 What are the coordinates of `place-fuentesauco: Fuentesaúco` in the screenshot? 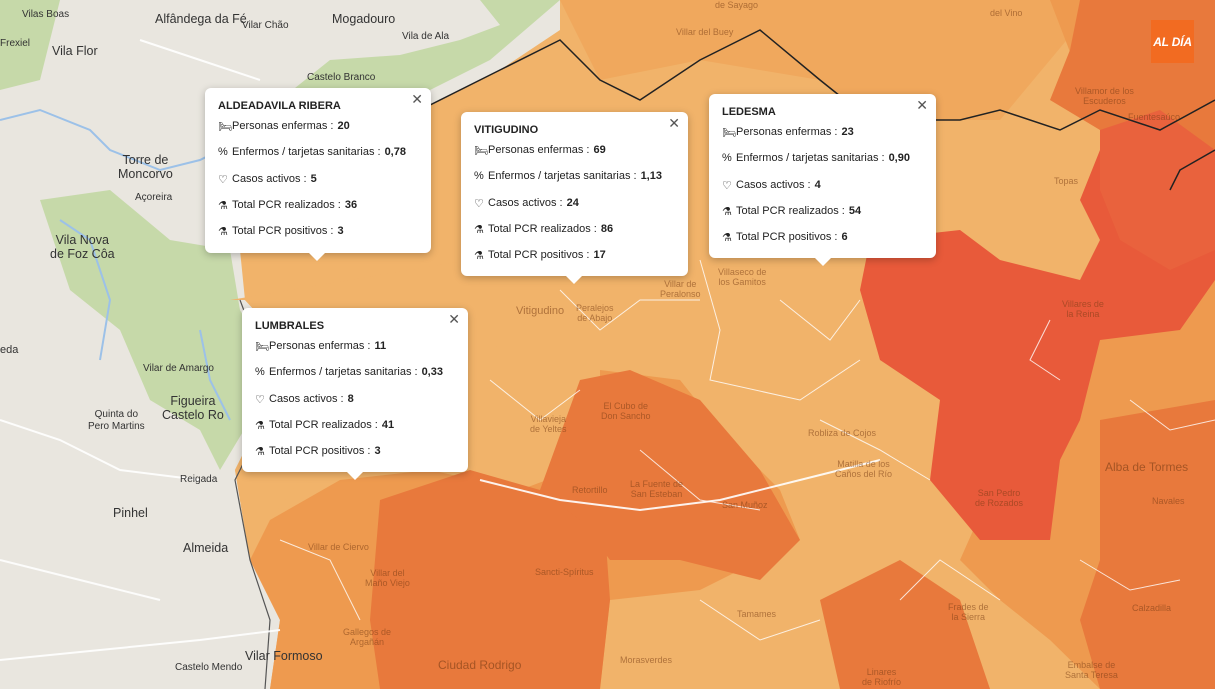 It's located at (1154, 117).